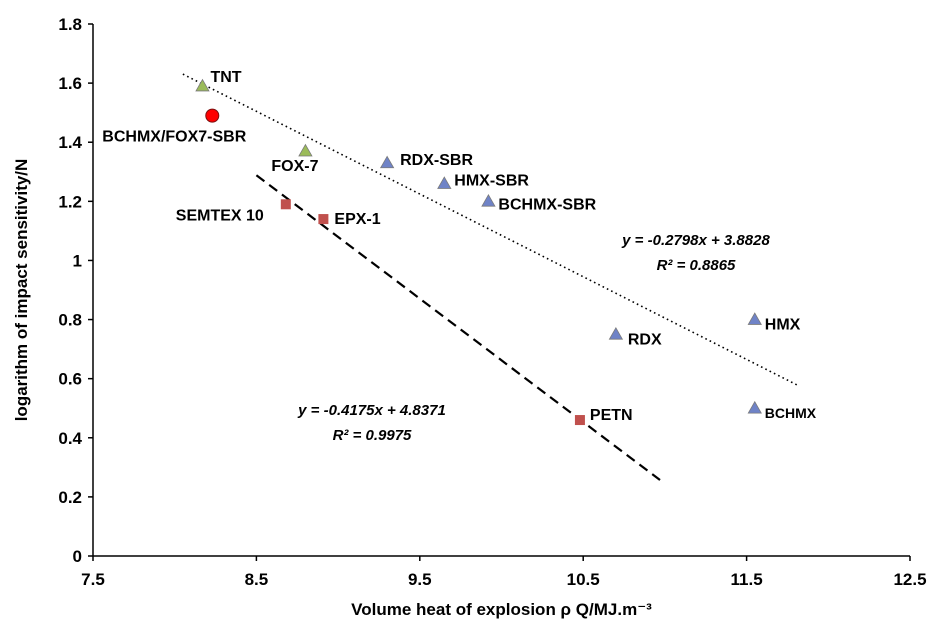 Image resolution: width=938 pixels, height=625 pixels. I want to click on marker-tnt, so click(202, 85).